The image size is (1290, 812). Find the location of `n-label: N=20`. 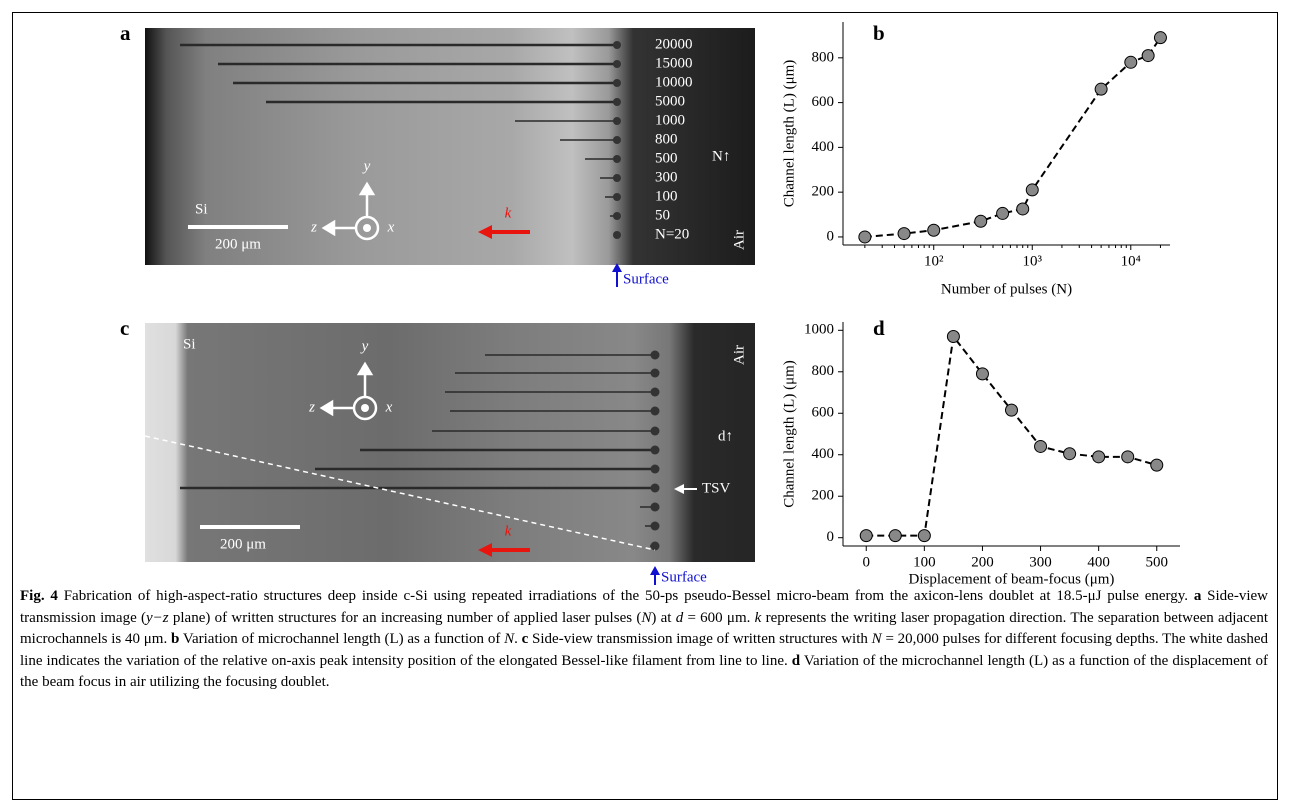

n-label: N=20 is located at coordinates (672, 234).